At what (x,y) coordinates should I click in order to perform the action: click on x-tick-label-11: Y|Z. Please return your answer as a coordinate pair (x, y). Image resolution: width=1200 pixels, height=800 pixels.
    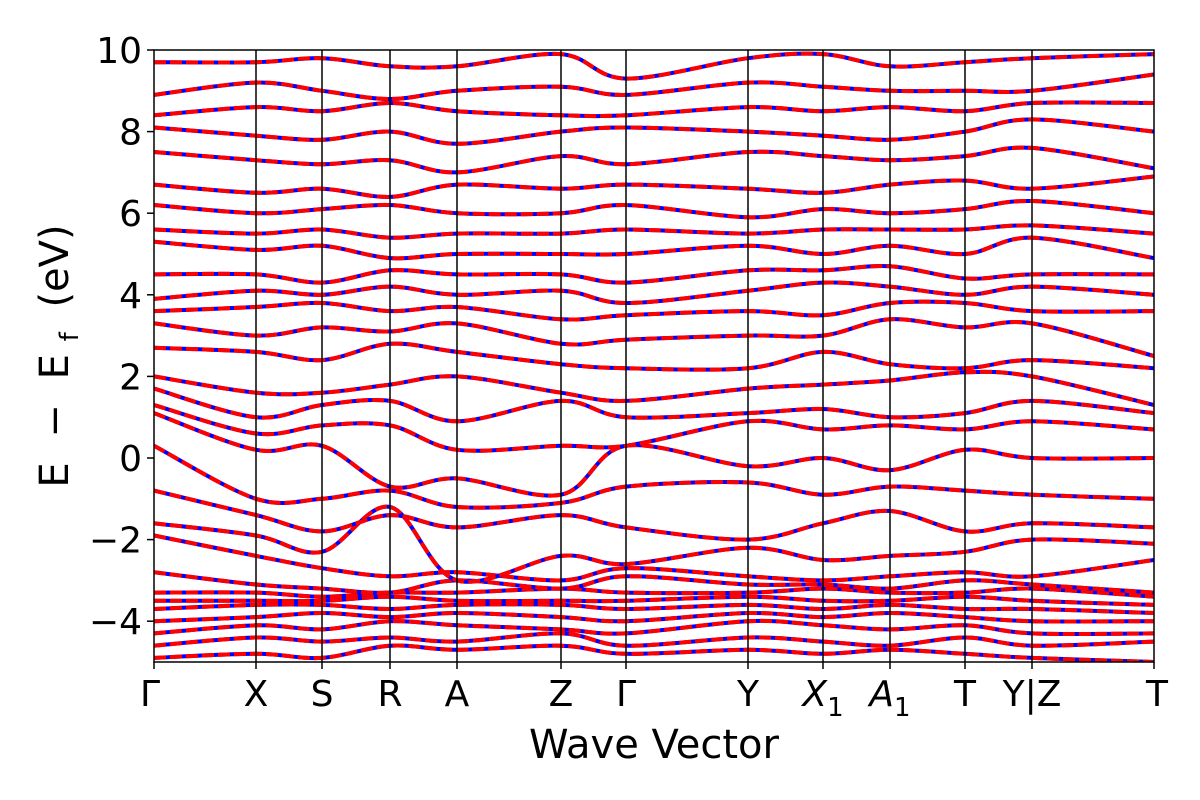
    Looking at the image, I should click on (1032, 694).